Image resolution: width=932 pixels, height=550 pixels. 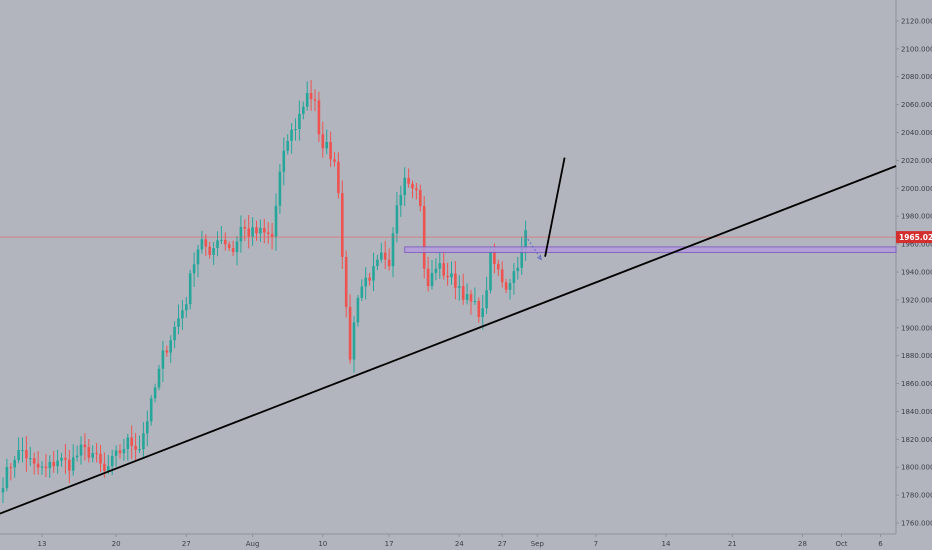 I want to click on projection-rally-line, so click(x=555, y=207).